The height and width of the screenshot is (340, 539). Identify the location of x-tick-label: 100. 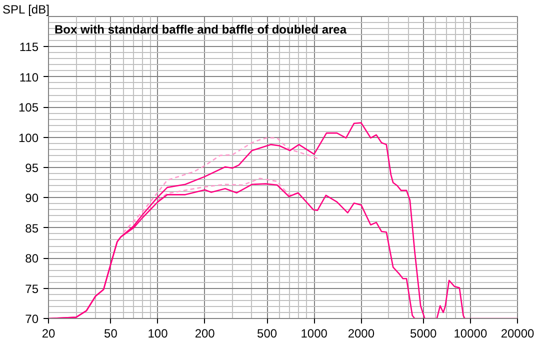
(158, 333).